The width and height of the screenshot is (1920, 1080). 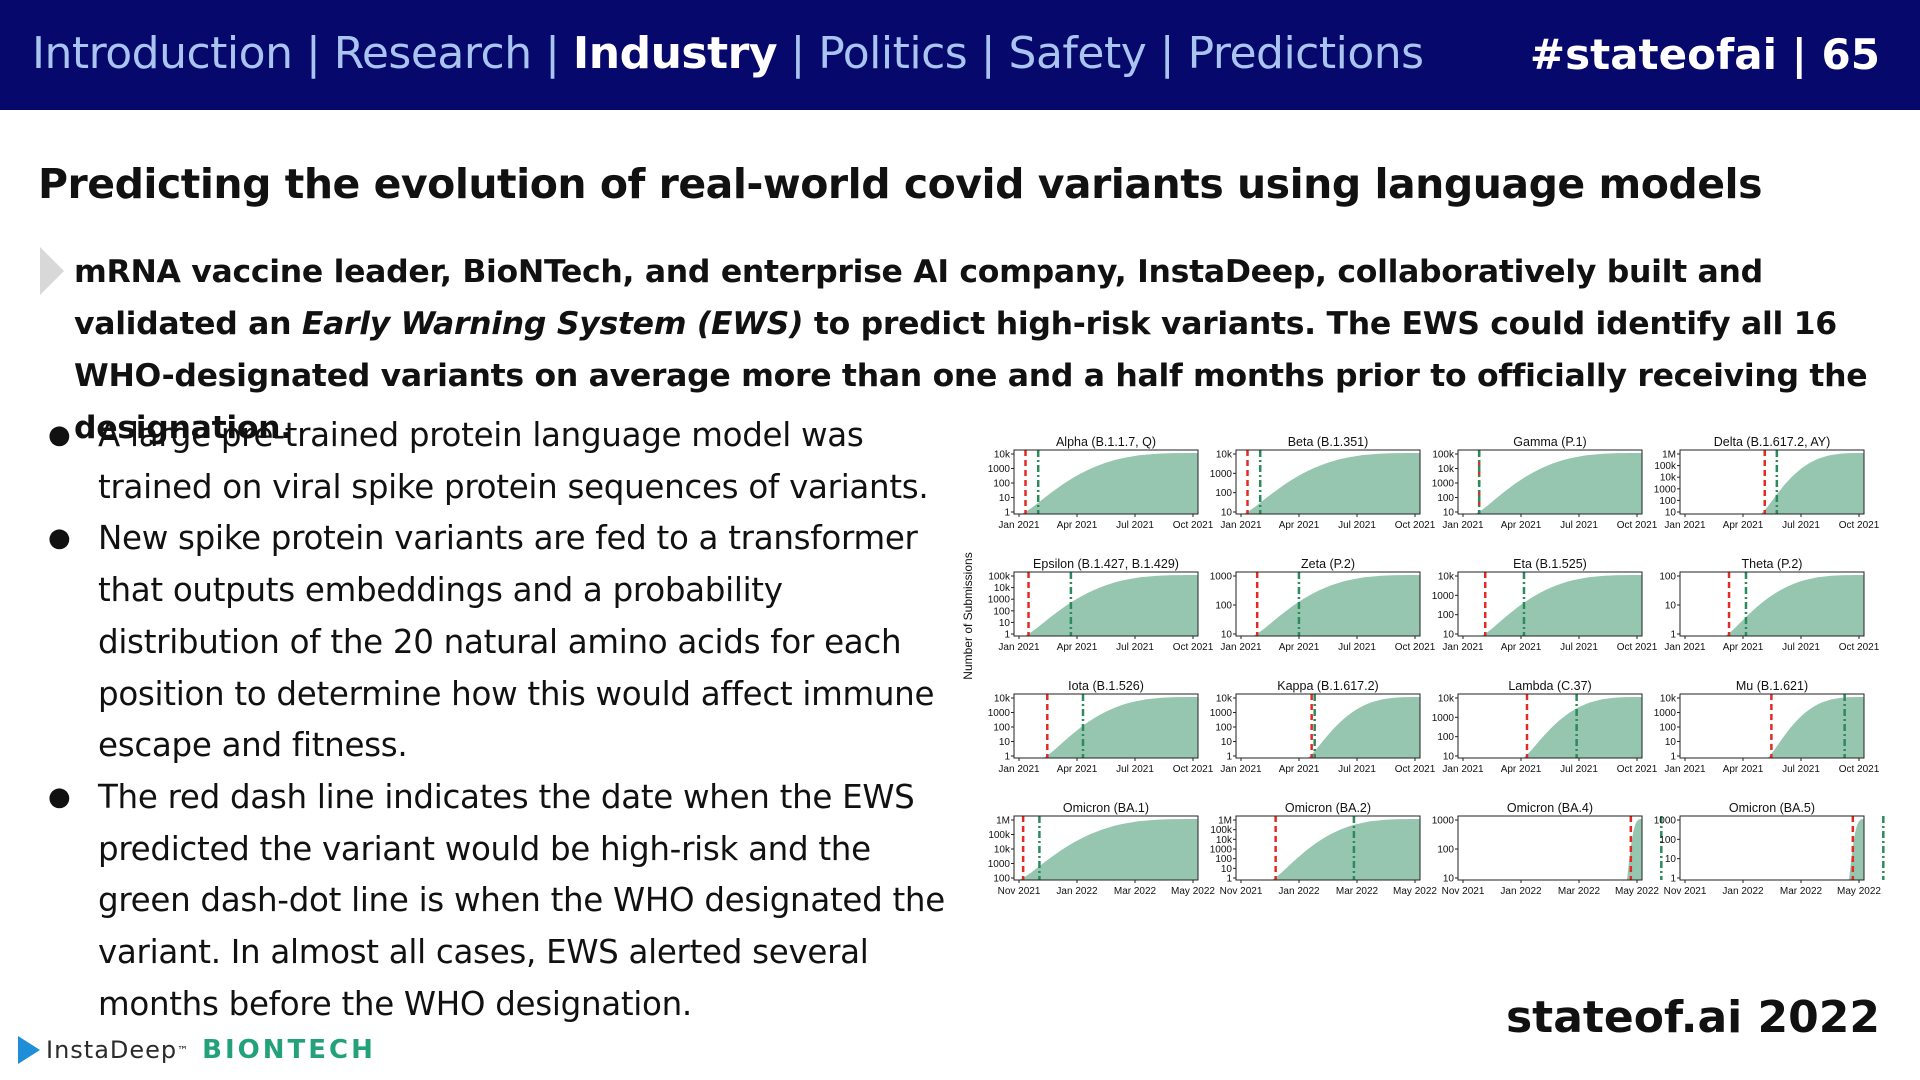 I want to click on instadeep-logo-icon, so click(x=29, y=1050).